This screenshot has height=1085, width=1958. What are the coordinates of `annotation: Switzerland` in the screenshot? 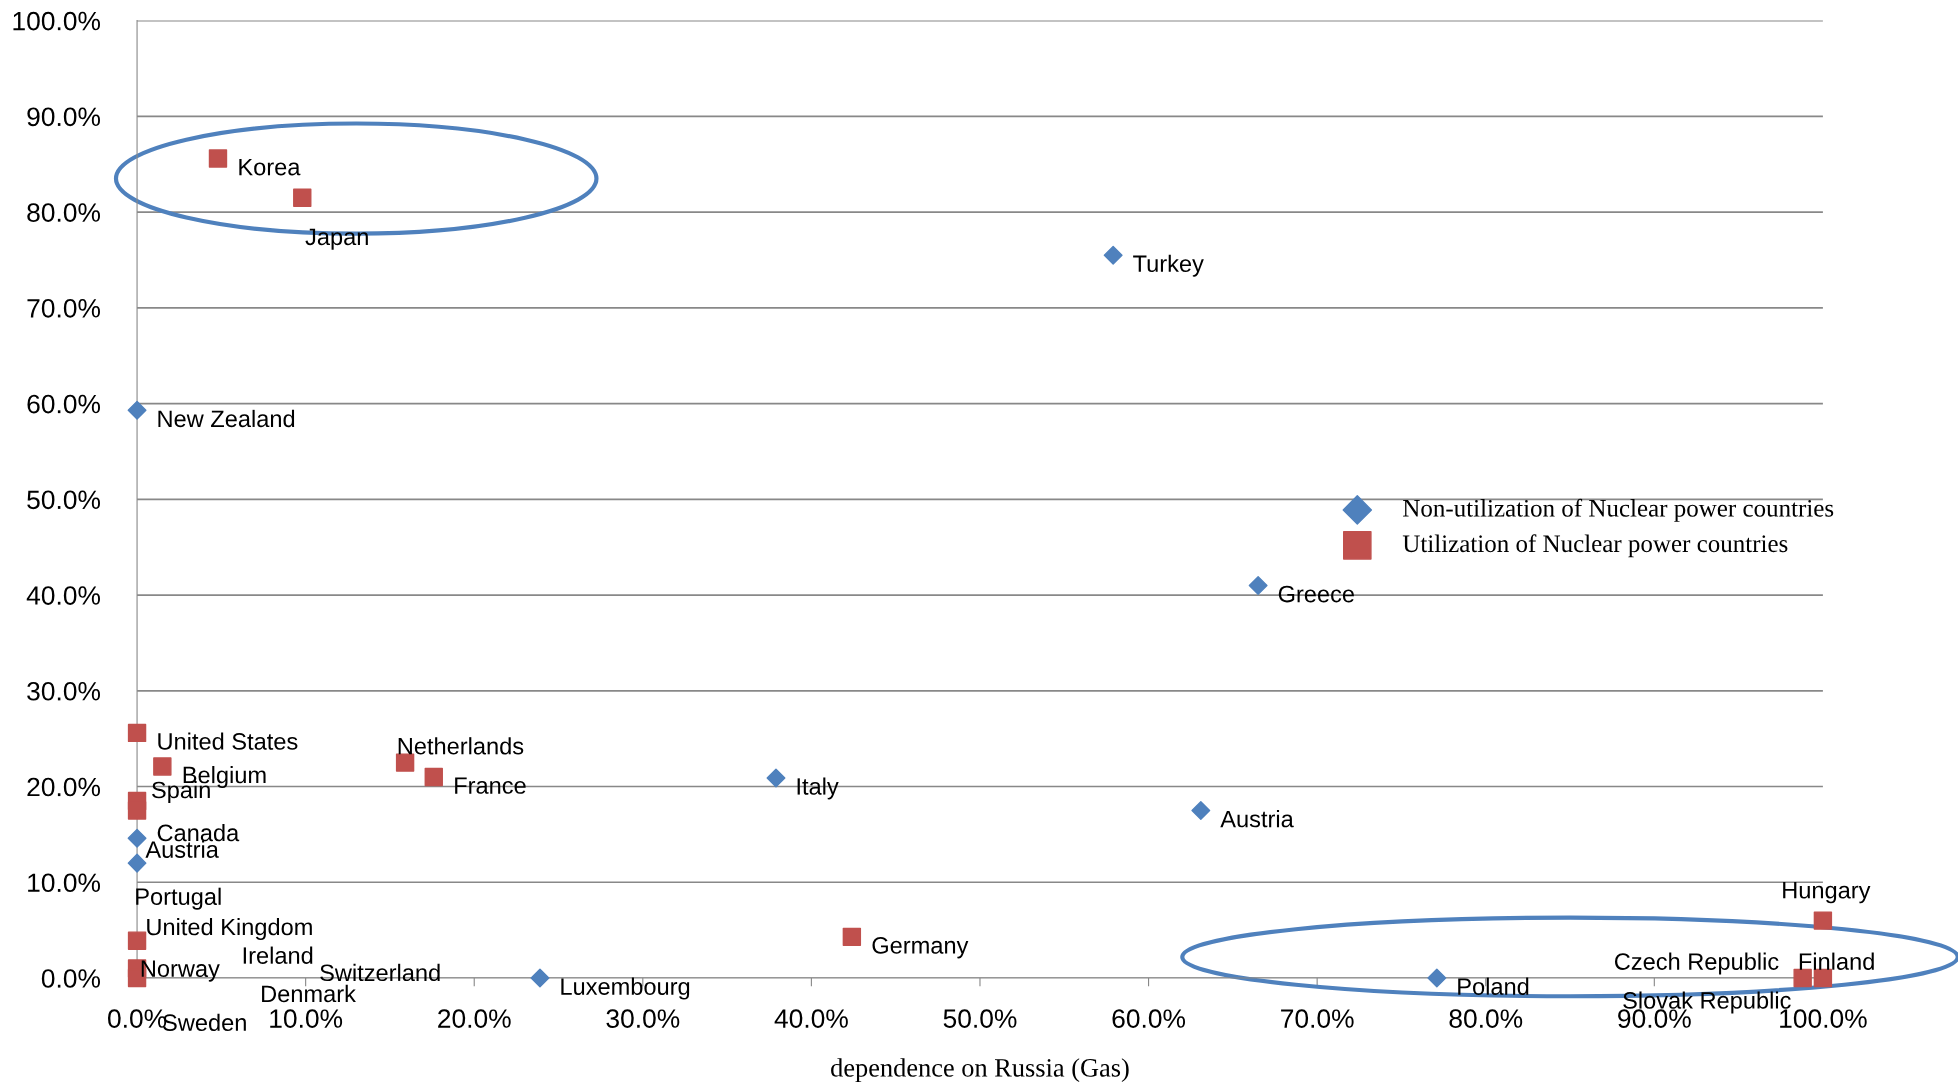 It's located at (380, 972).